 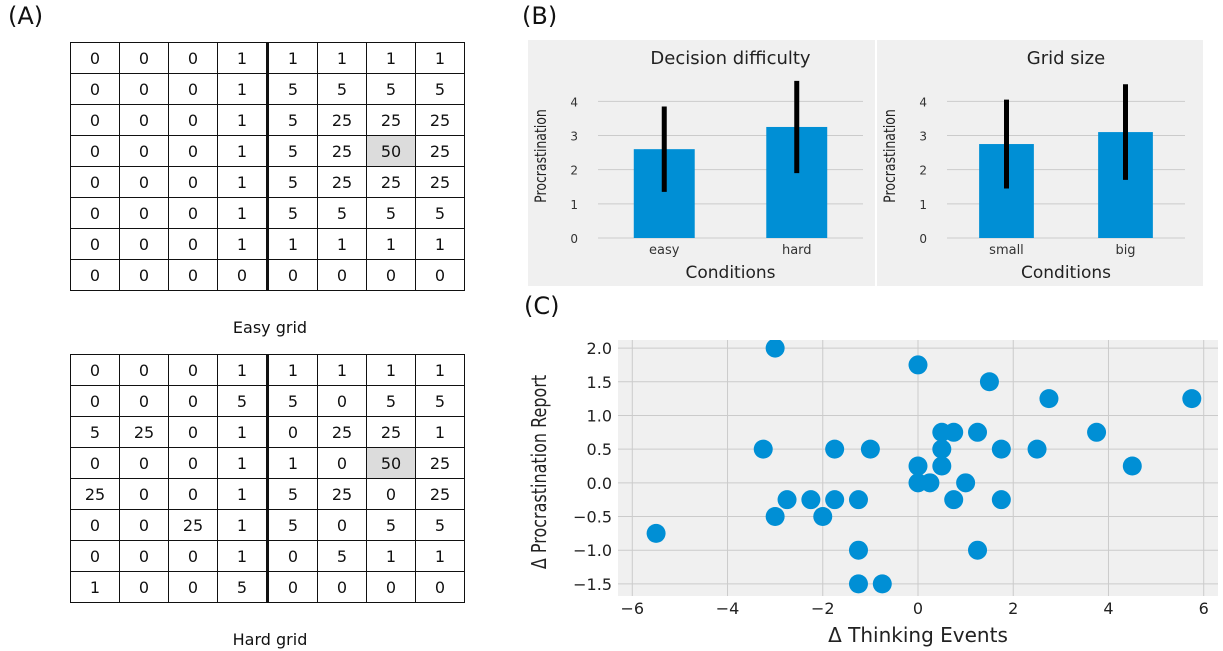 I want to click on panel-label-a: (A), so click(x=26, y=16).